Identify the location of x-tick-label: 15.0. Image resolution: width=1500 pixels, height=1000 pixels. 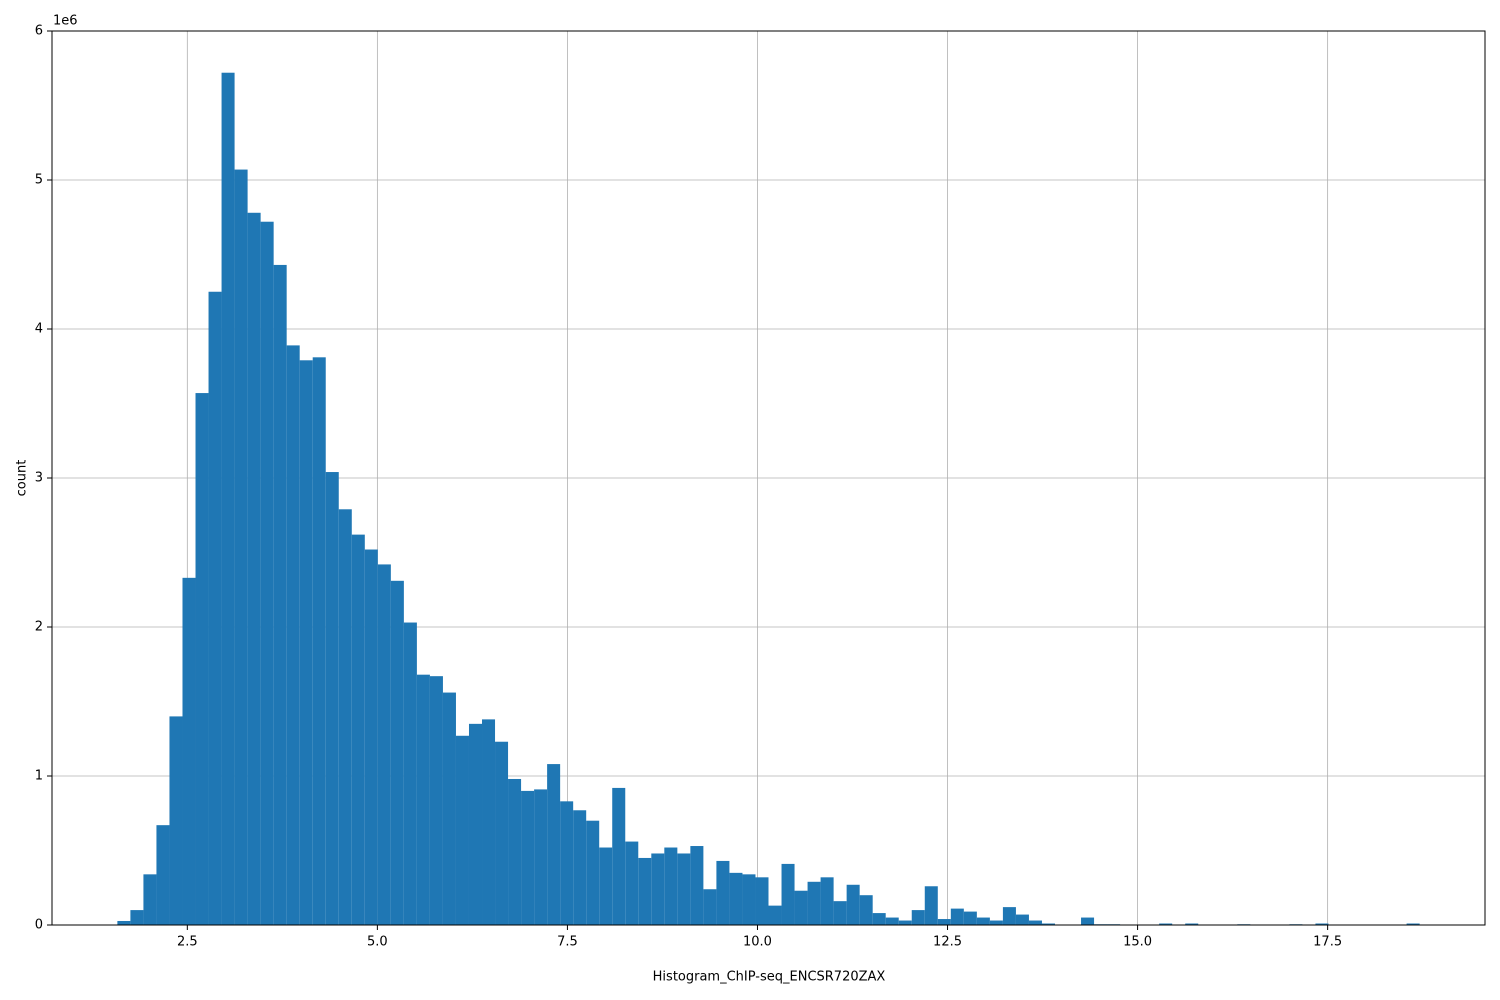
(1137, 942).